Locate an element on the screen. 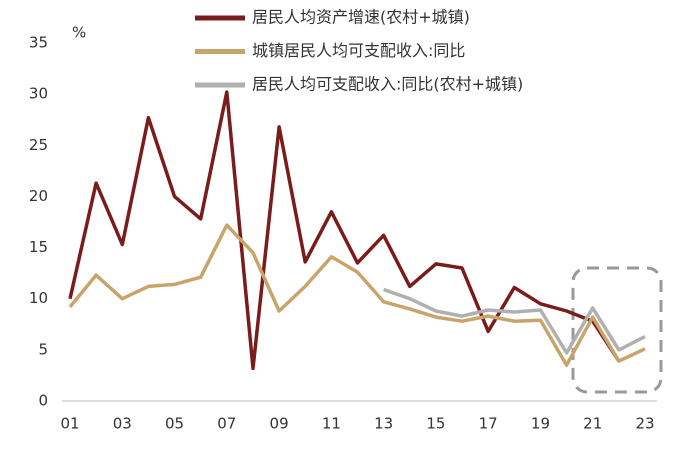 This screenshot has width=700, height=451. y-tick-label: 25 is located at coordinates (38, 145).